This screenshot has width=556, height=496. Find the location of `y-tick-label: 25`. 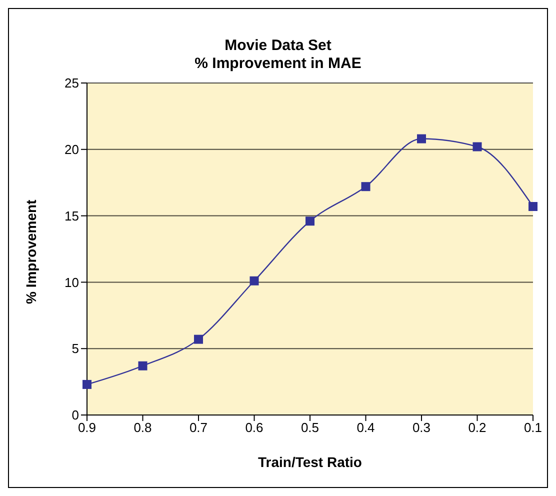

y-tick-label: 25 is located at coordinates (71, 83).